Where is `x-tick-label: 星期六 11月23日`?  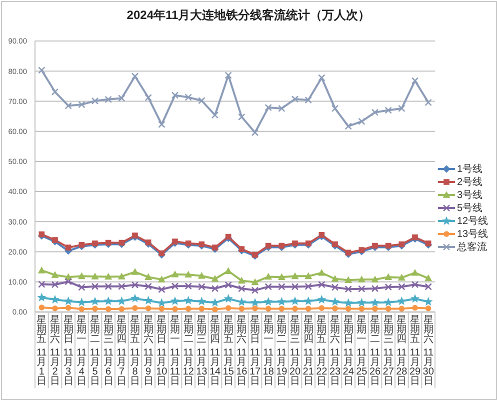 x-tick-label: 星期六 11月23日 is located at coordinates (335, 351).